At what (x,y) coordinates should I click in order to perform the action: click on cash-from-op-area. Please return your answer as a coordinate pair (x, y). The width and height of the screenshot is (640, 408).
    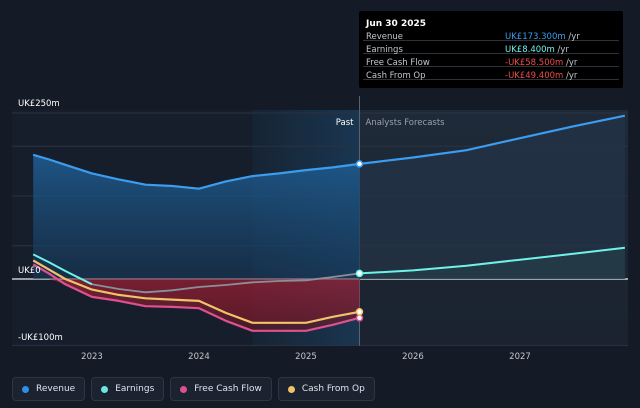
    Looking at the image, I should click on (196, 301).